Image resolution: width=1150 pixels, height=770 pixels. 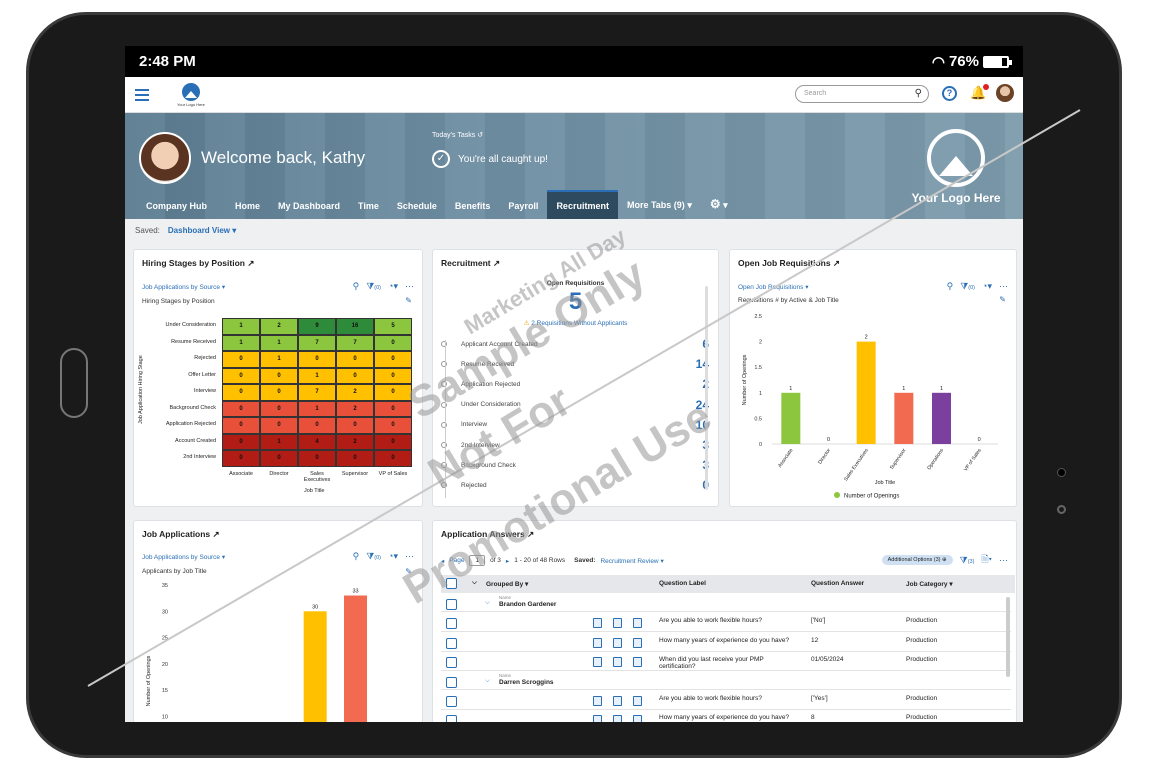 What do you see at coordinates (659, 205) in the screenshot?
I see `tab-more-tabs: More Tabs (9) ▾` at bounding box center [659, 205].